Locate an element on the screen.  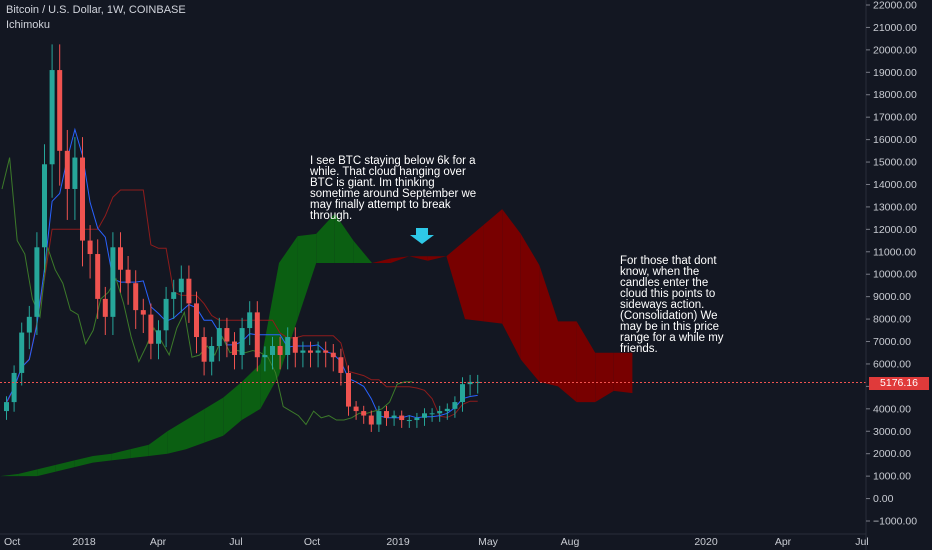
y-tick-label: 2000.00 is located at coordinates (892, 454).